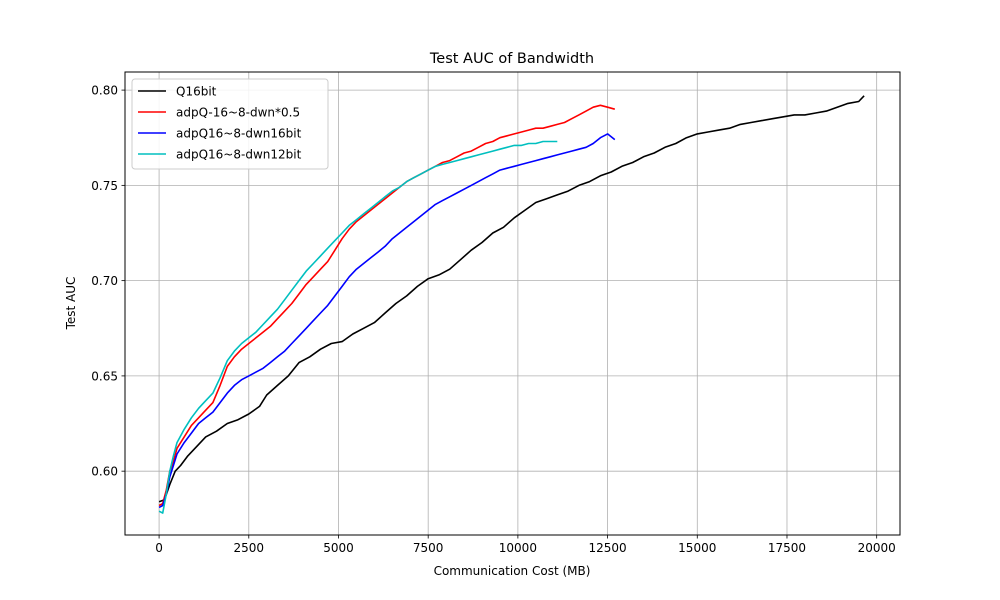  I want to click on y-axis: 0.60 0.65 0.70 0.75 0.80, so click(108, 281).